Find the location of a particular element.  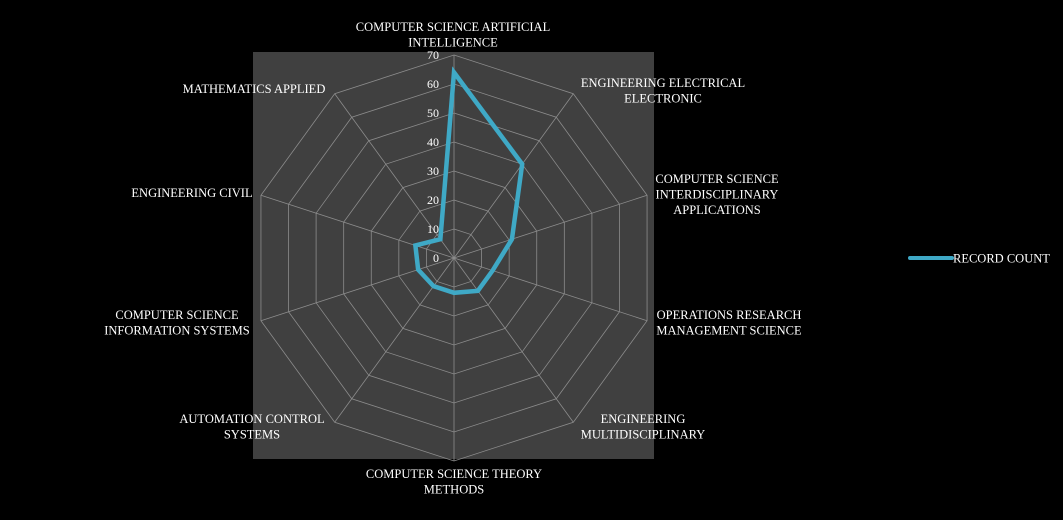

category-label: ENGINEERING MULTIDISCIPLINARY is located at coordinates (643, 427).